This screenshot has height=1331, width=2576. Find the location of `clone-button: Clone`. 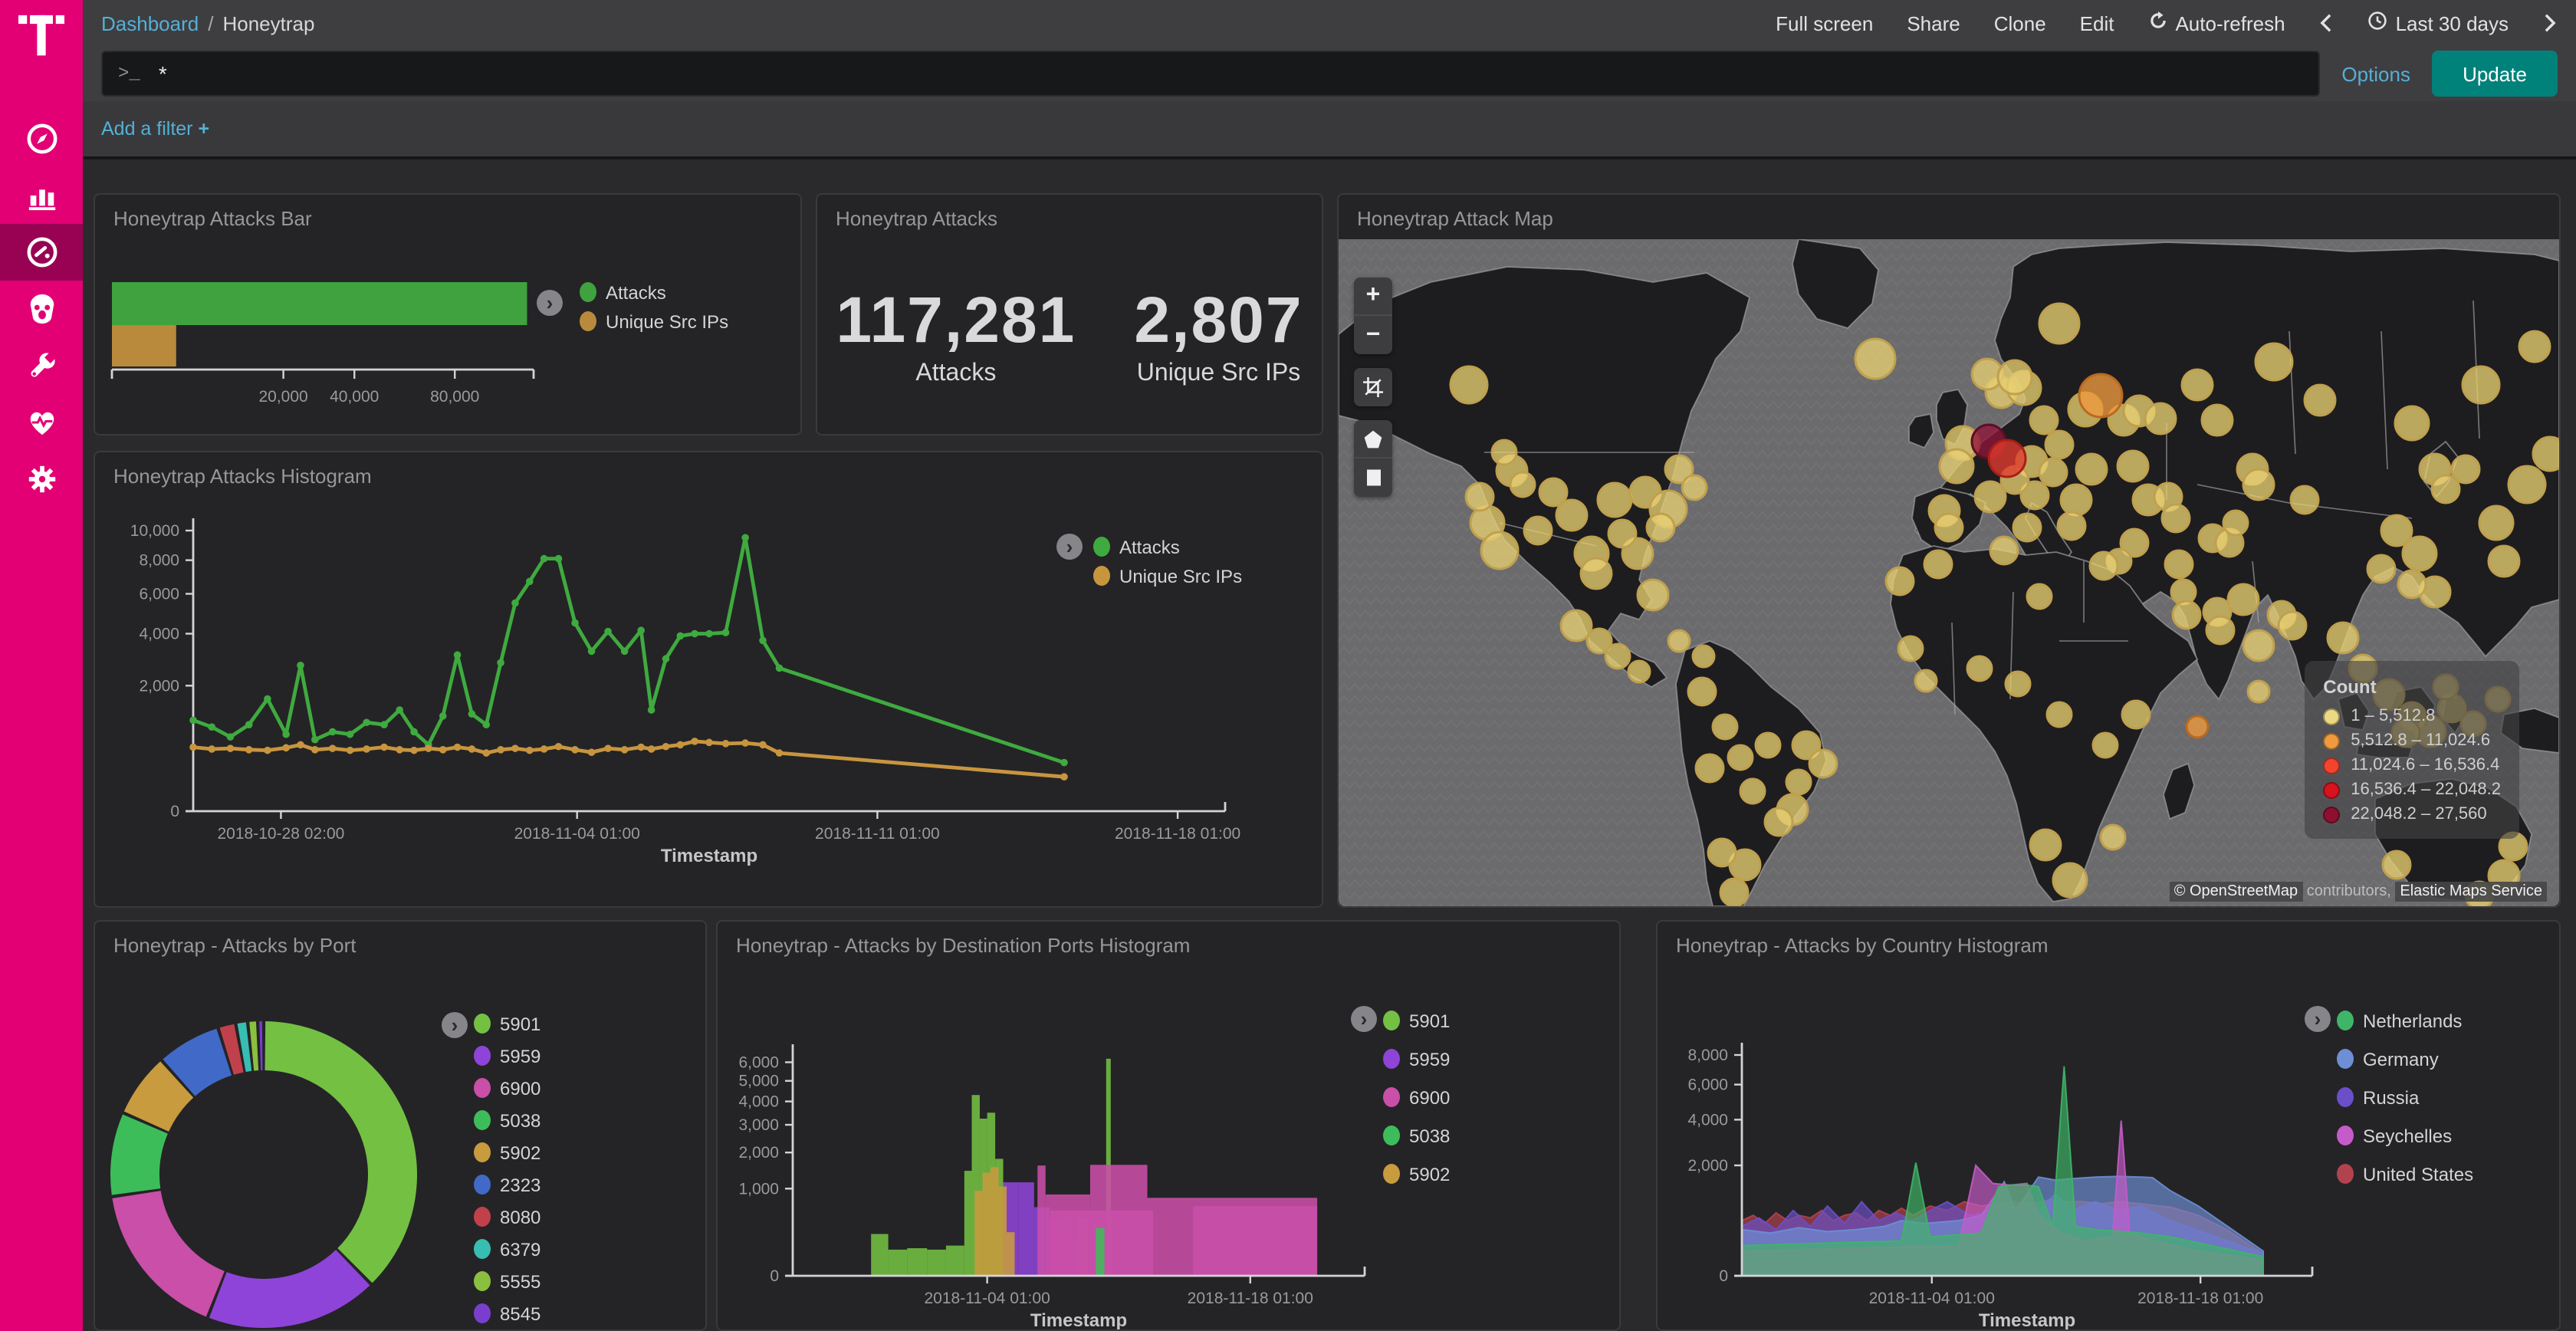

clone-button: Clone is located at coordinates (2019, 23).